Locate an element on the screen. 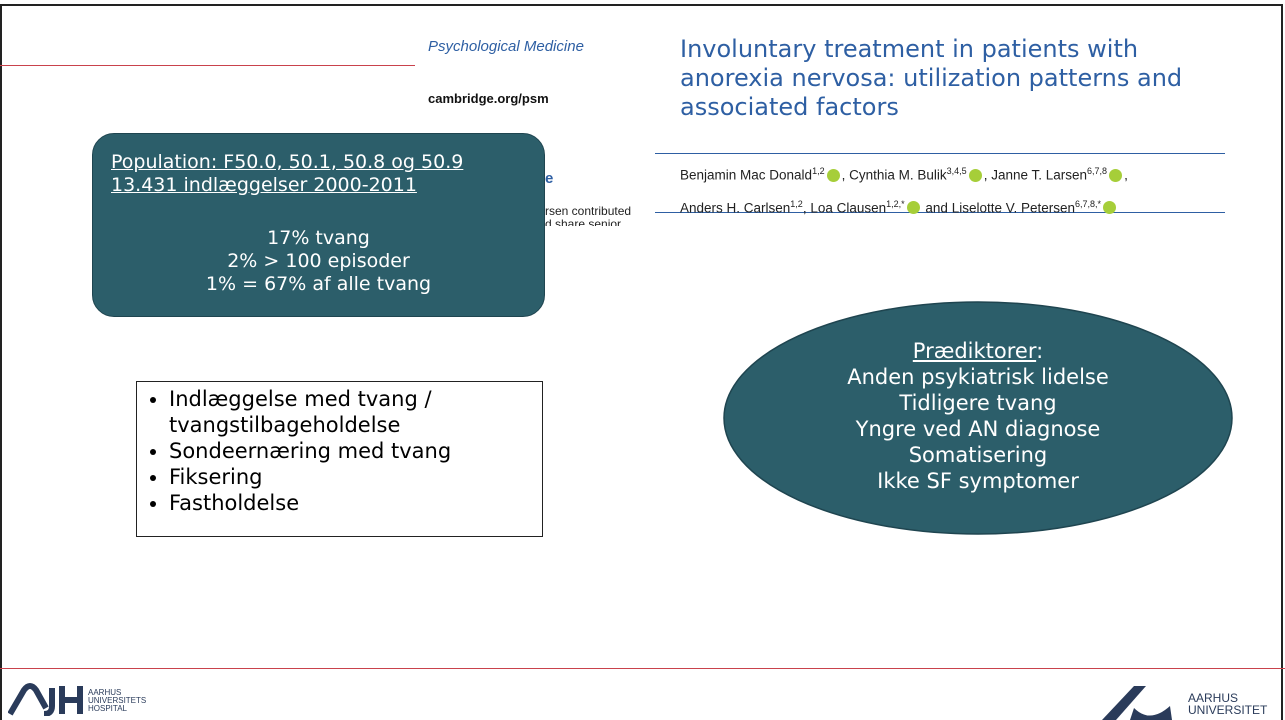  predictor: Anden psykiatrisk lidelse is located at coordinates (978, 377).